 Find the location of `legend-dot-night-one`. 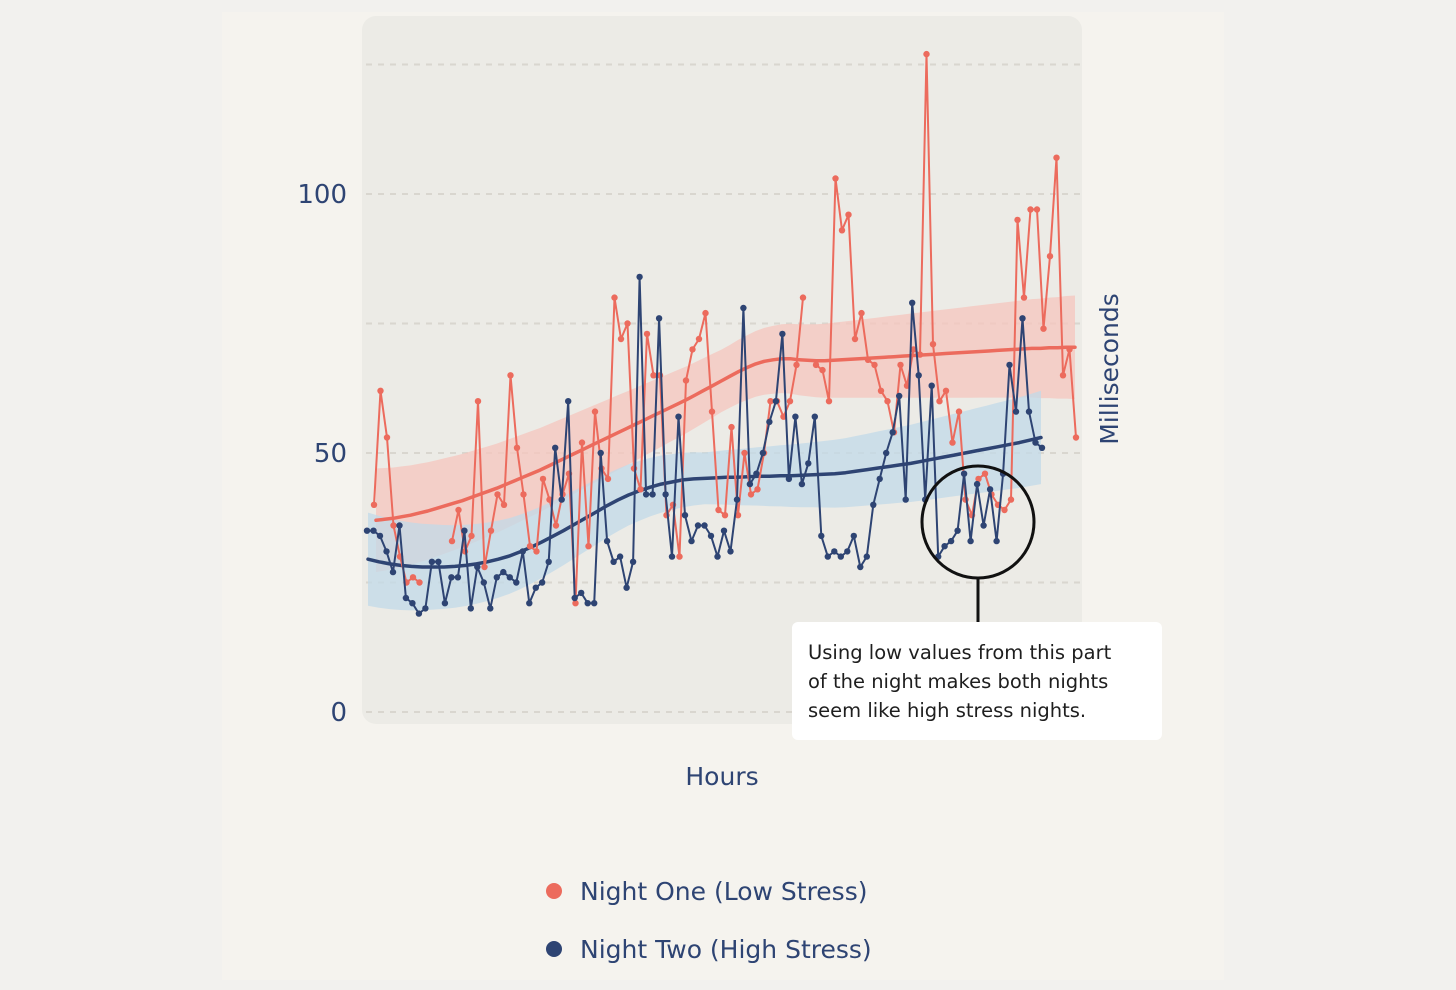

legend-dot-night-one is located at coordinates (554, 891).